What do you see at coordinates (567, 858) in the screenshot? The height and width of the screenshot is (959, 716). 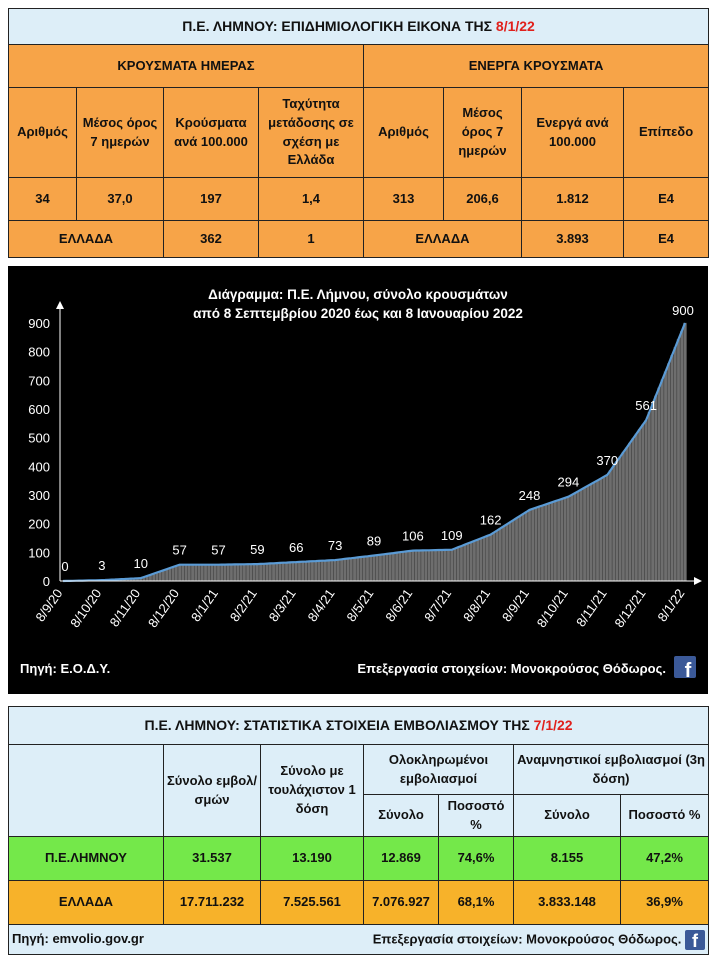 I see `vacc-cell: 8.155` at bounding box center [567, 858].